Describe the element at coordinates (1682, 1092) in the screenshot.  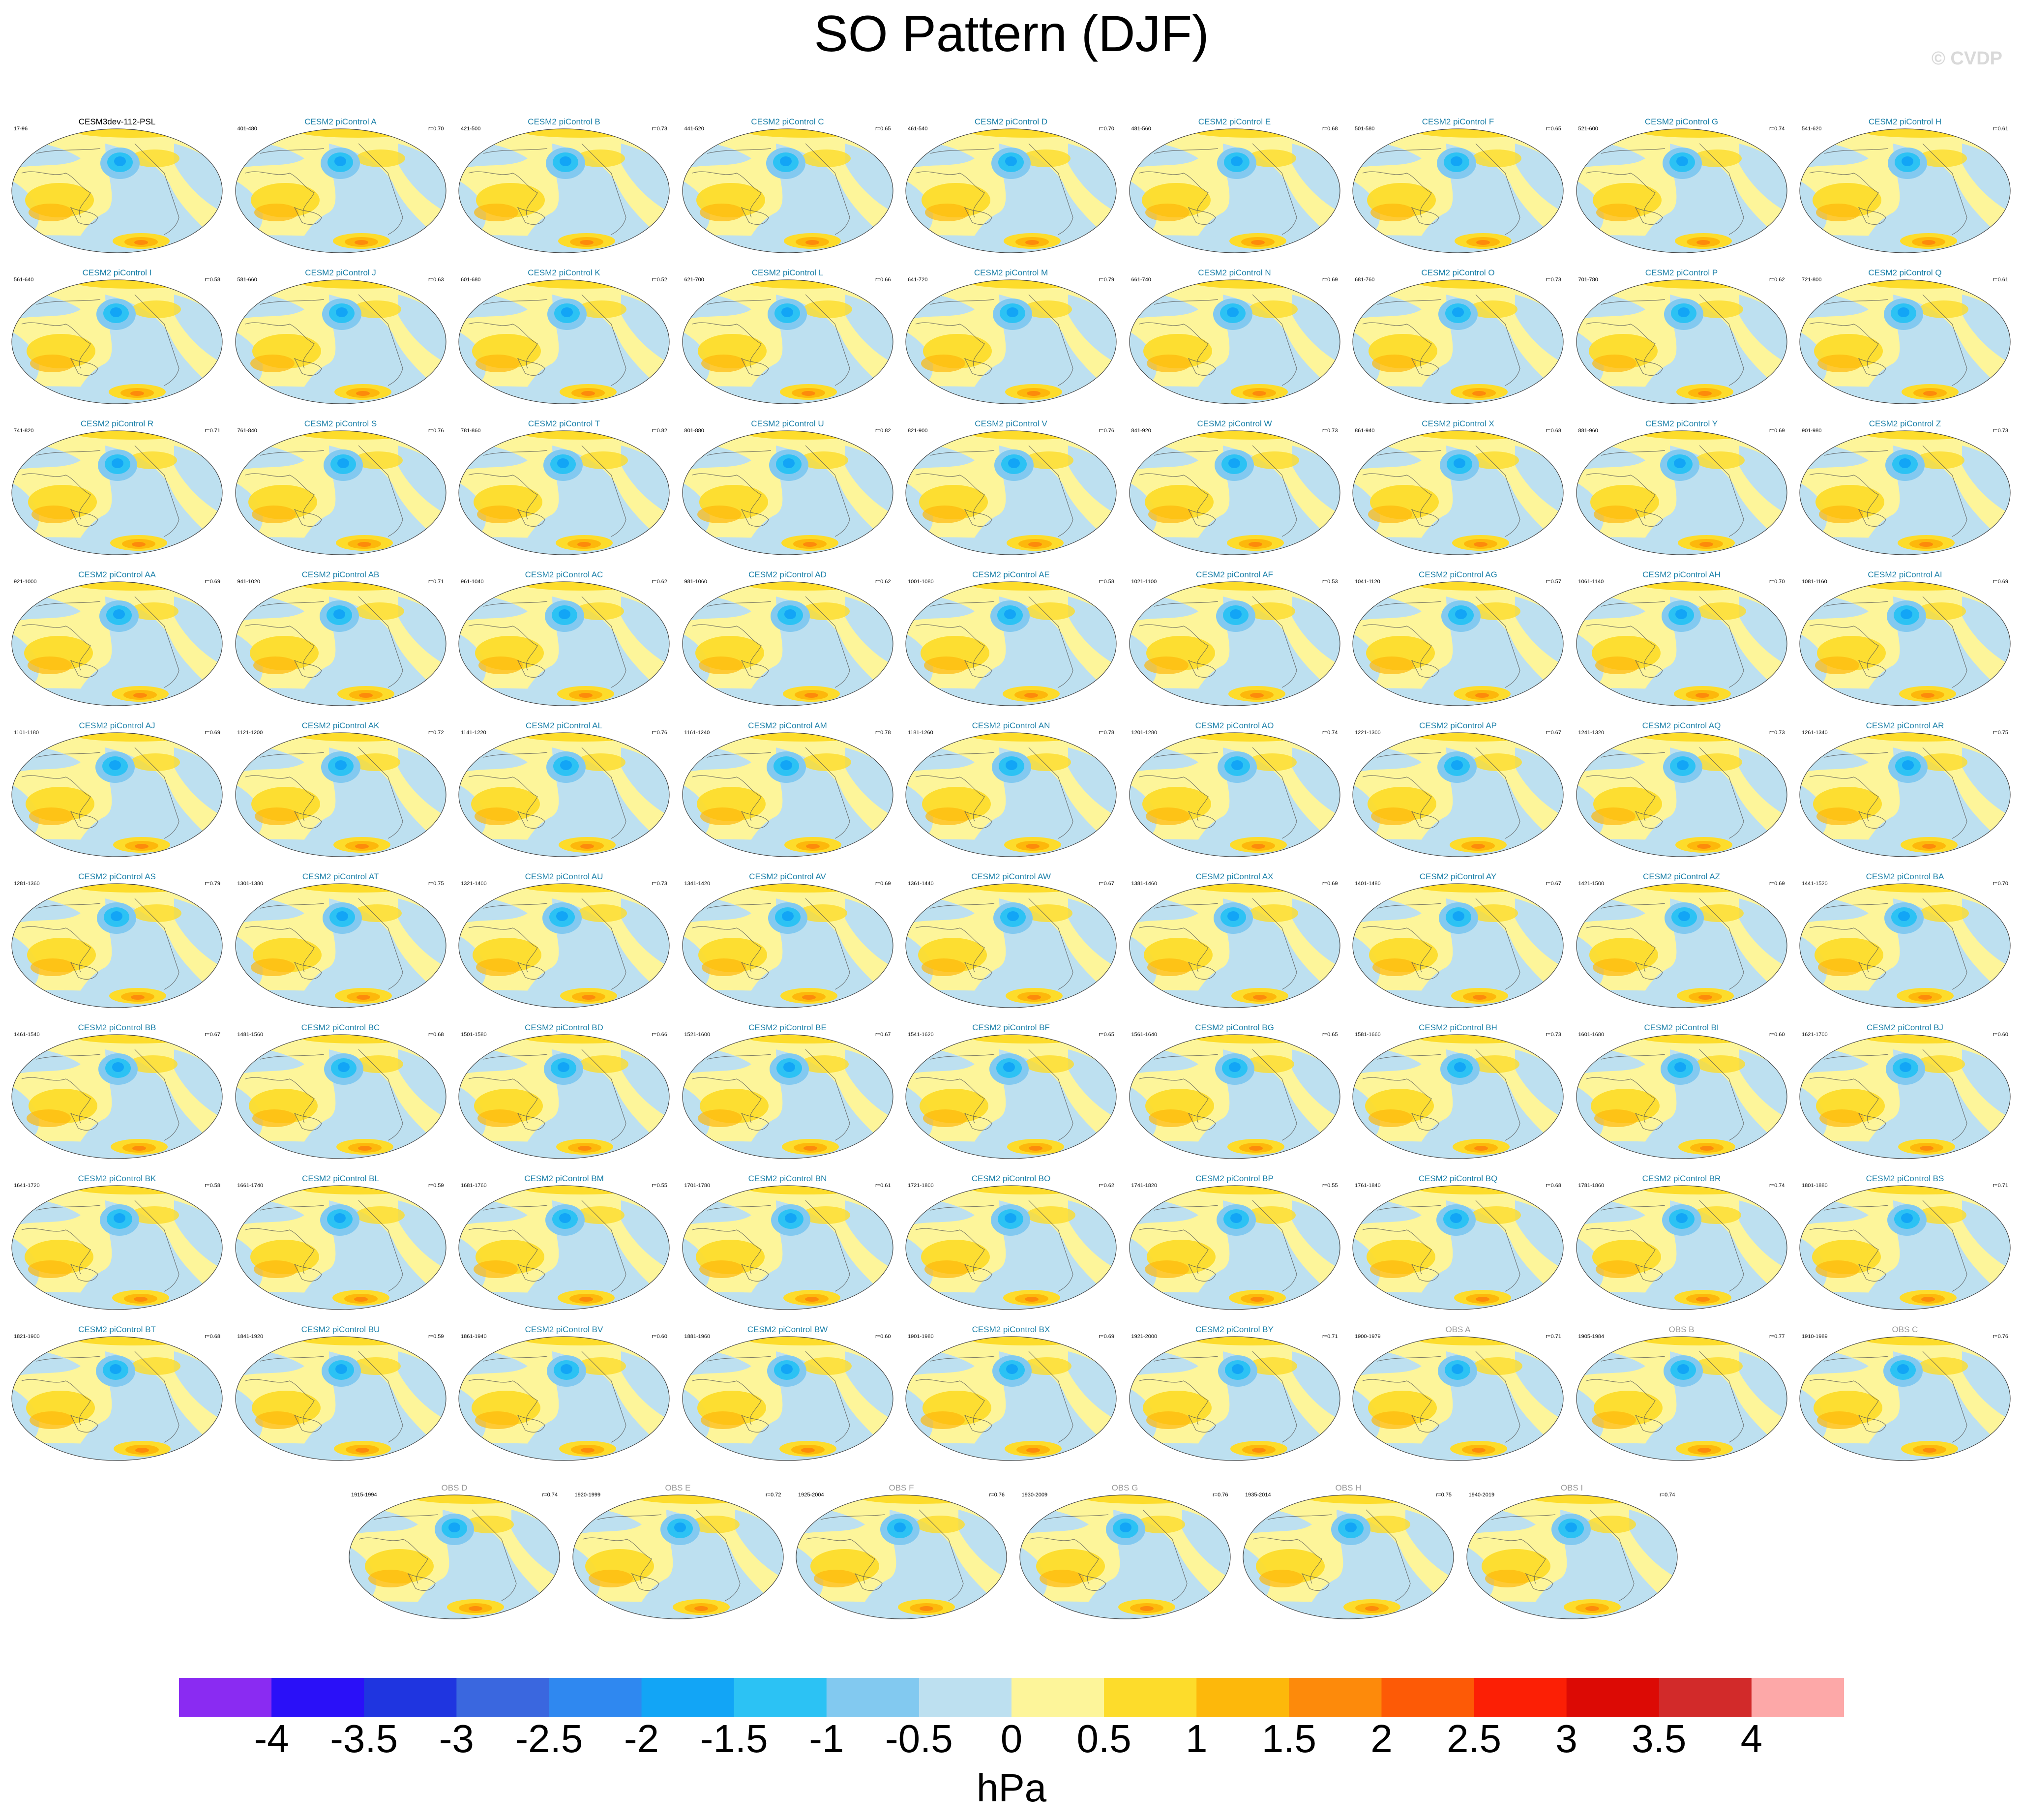
I see `map-panel: CESM2 piControl BI 1601-1680 r=0.60` at that location.